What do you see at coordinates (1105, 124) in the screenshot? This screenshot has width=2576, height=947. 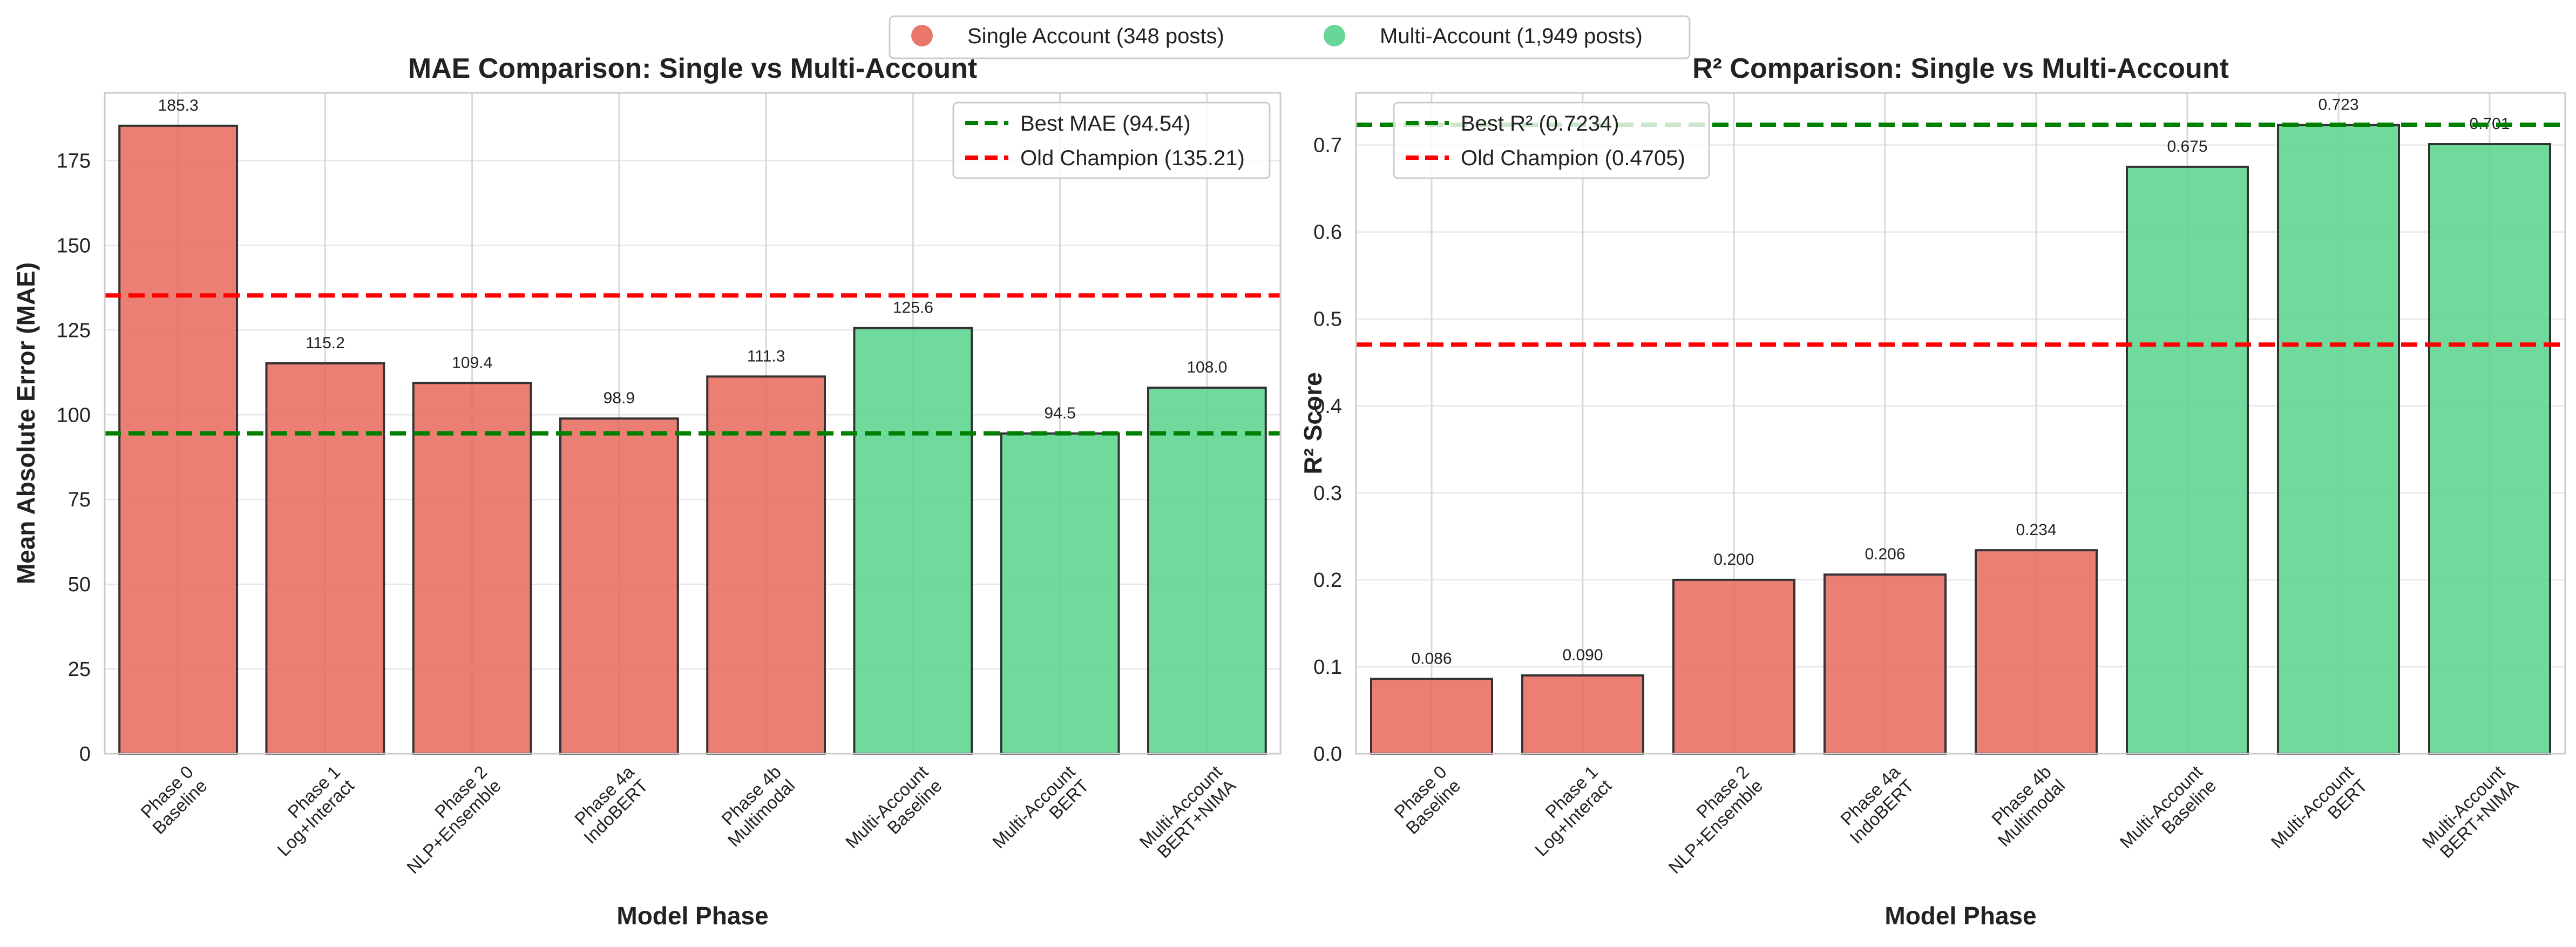 I see `reference-legend-label: Best MAE (94.54)` at bounding box center [1105, 124].